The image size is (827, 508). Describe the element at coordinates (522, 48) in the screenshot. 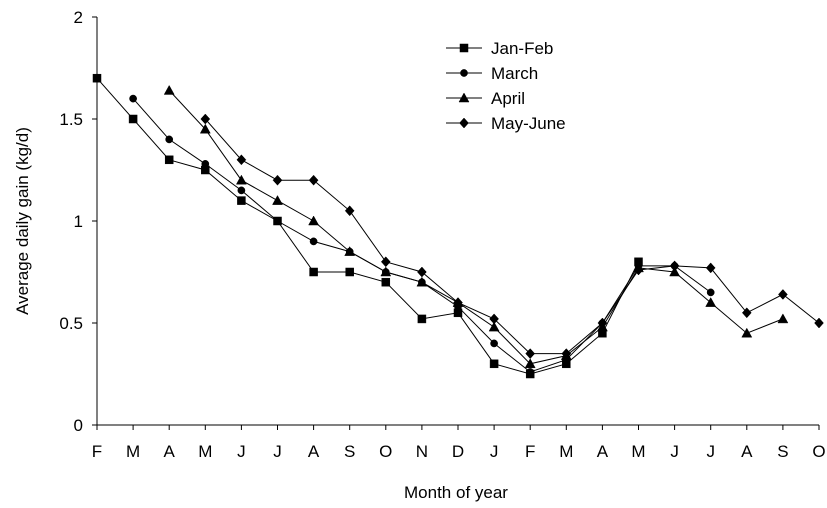

I see `legend-label: Jan-Feb` at that location.